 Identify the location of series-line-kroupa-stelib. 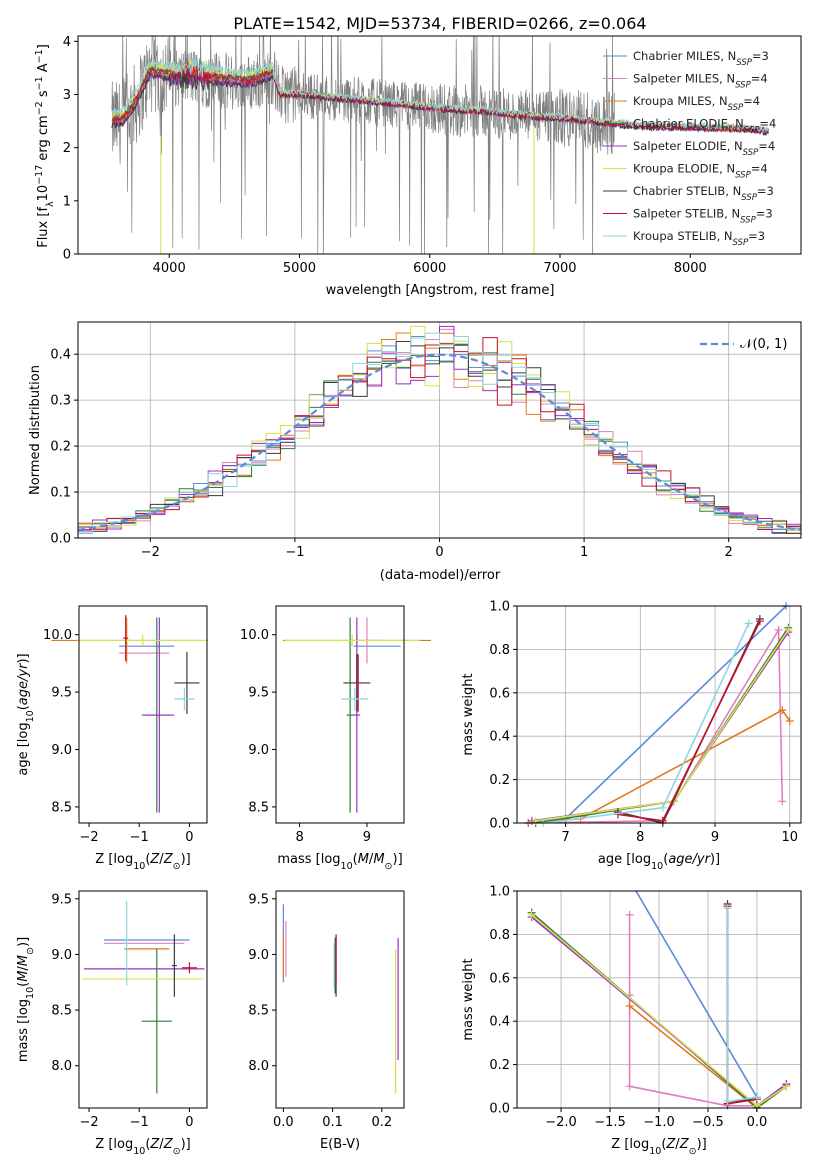
(646, 723).